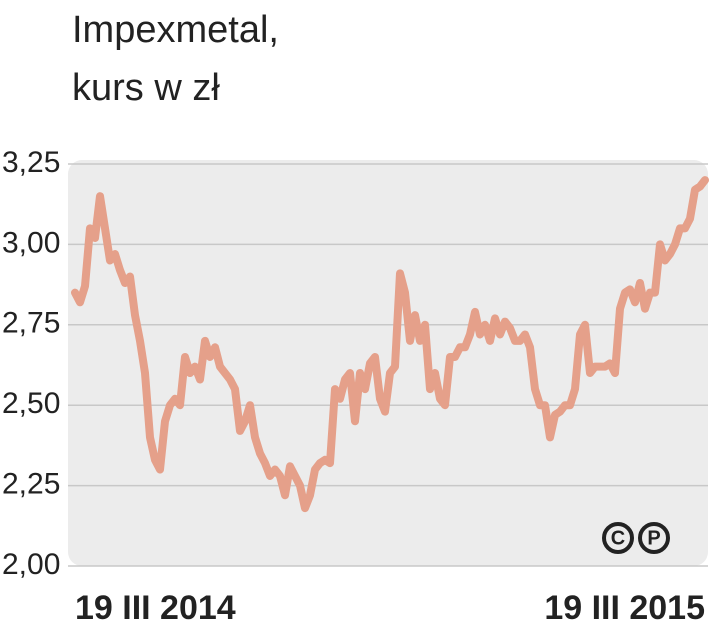 The width and height of the screenshot is (711, 640). What do you see at coordinates (31, 162) in the screenshot?
I see `y-tick-label: 3,25` at bounding box center [31, 162].